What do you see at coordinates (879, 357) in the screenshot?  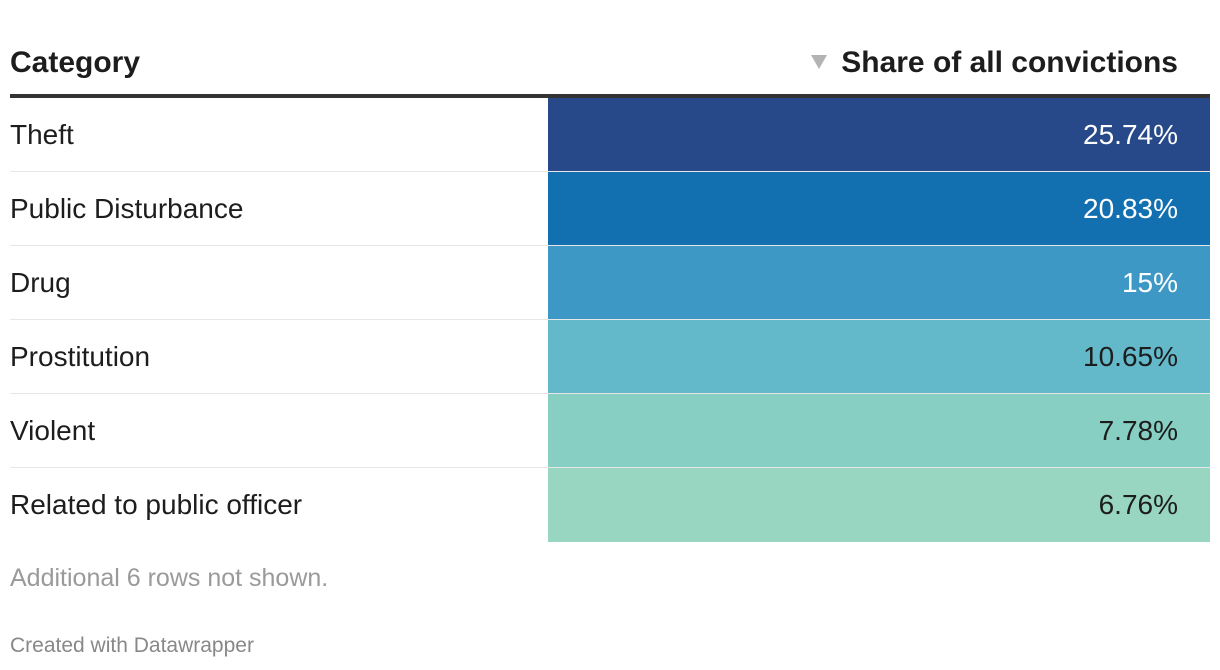 I see `cell-share-value: 10.65%` at bounding box center [879, 357].